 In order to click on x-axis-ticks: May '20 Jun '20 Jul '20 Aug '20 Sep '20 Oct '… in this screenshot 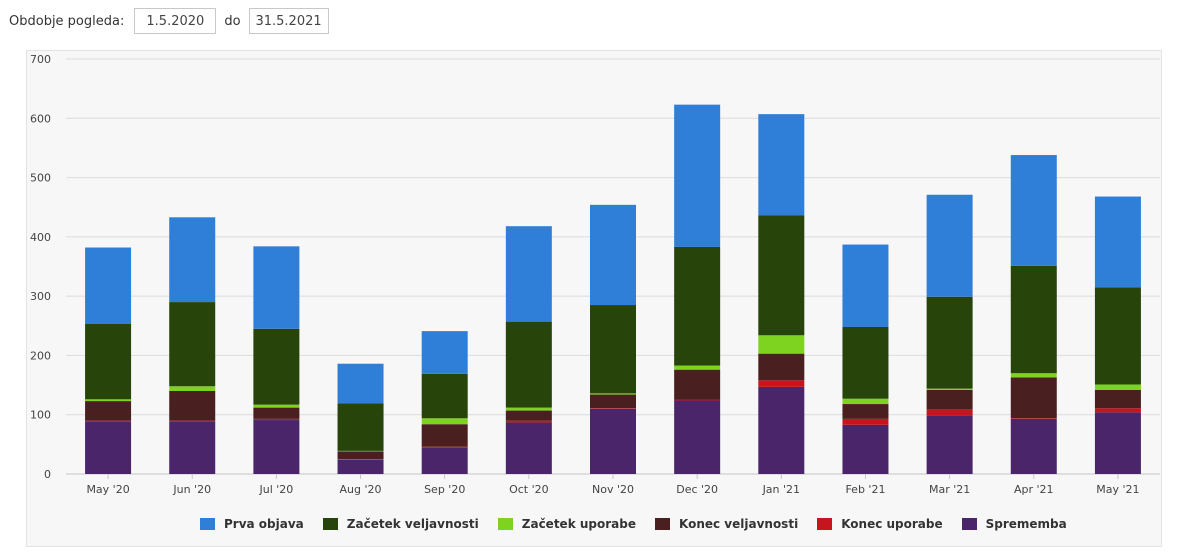, I will do `click(613, 485)`.